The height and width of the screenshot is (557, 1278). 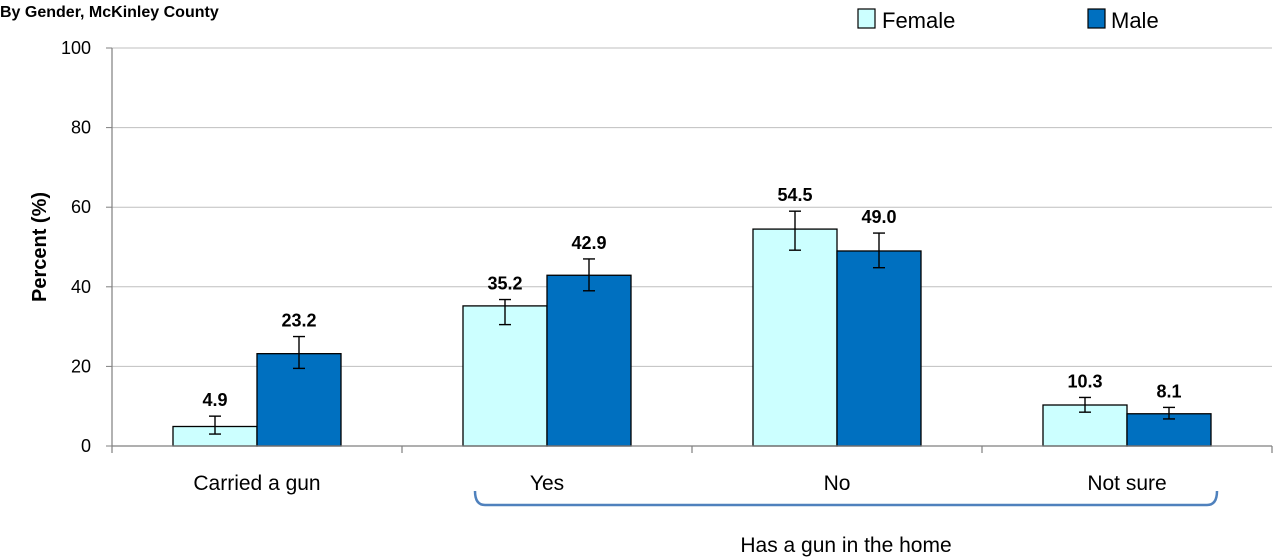 What do you see at coordinates (81, 287) in the screenshot?
I see `y-tick-label-40: 40` at bounding box center [81, 287].